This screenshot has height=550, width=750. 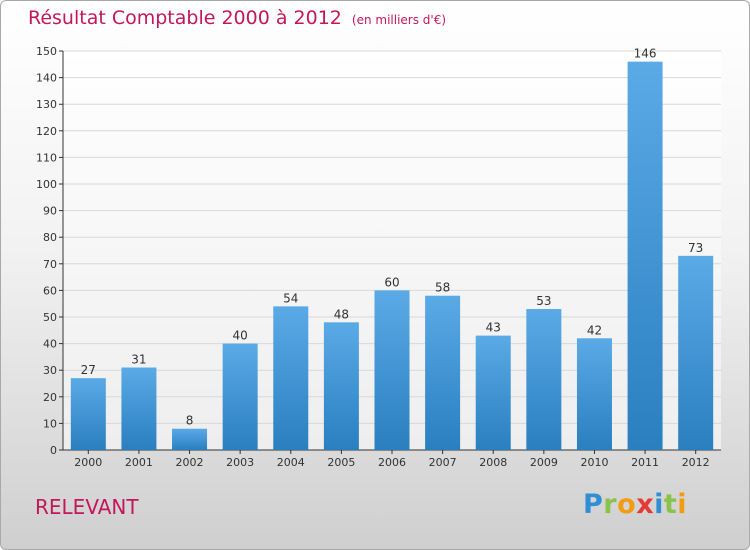 What do you see at coordinates (50, 423) in the screenshot?
I see `y-tick-label: 10` at bounding box center [50, 423].